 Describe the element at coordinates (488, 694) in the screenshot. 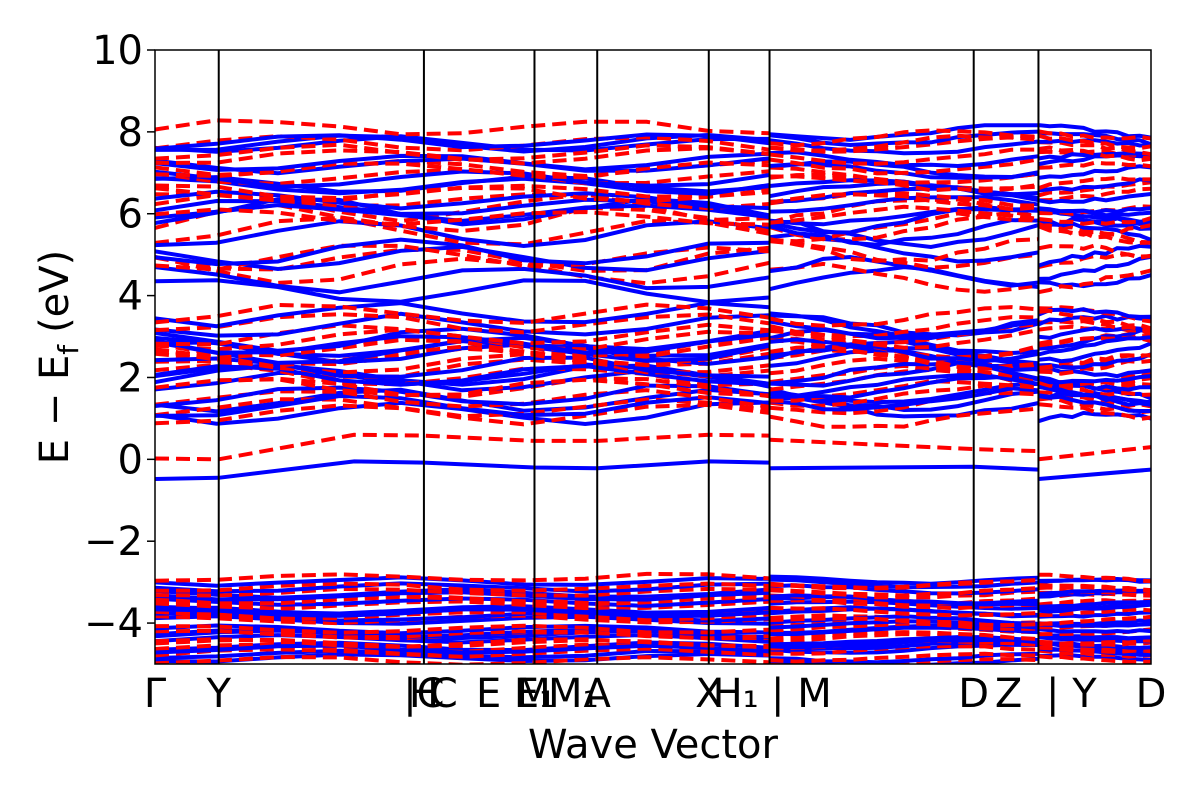

I see `k-point-label: E` at that location.